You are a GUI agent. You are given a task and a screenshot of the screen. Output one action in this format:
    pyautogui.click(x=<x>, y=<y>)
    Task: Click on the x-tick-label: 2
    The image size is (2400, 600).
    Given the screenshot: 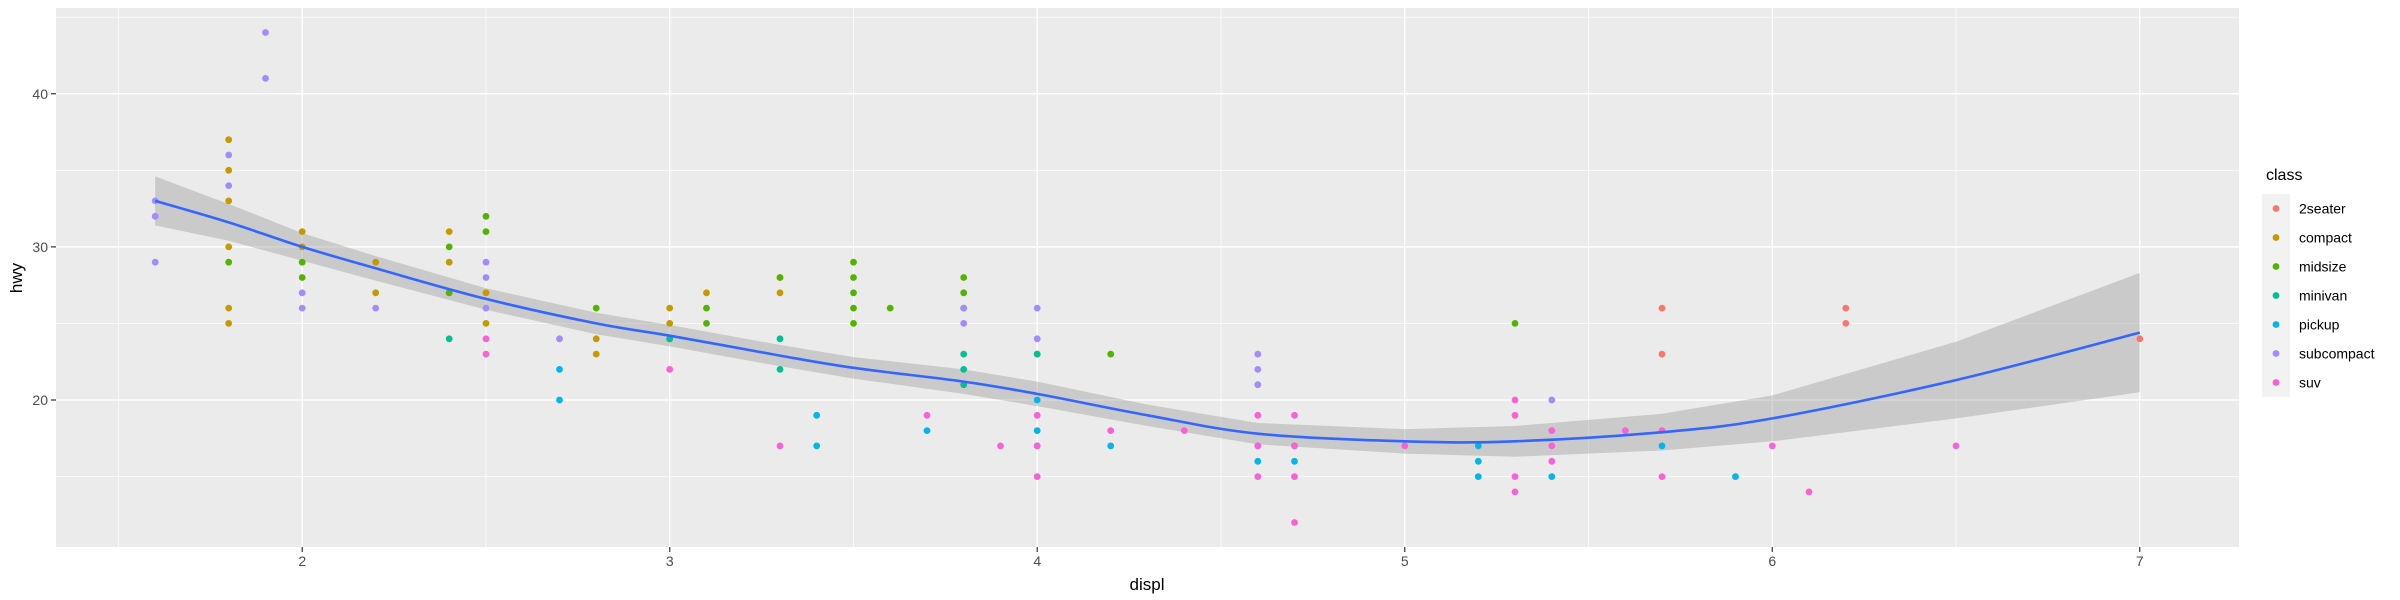 What is the action you would take?
    pyautogui.click(x=302, y=561)
    